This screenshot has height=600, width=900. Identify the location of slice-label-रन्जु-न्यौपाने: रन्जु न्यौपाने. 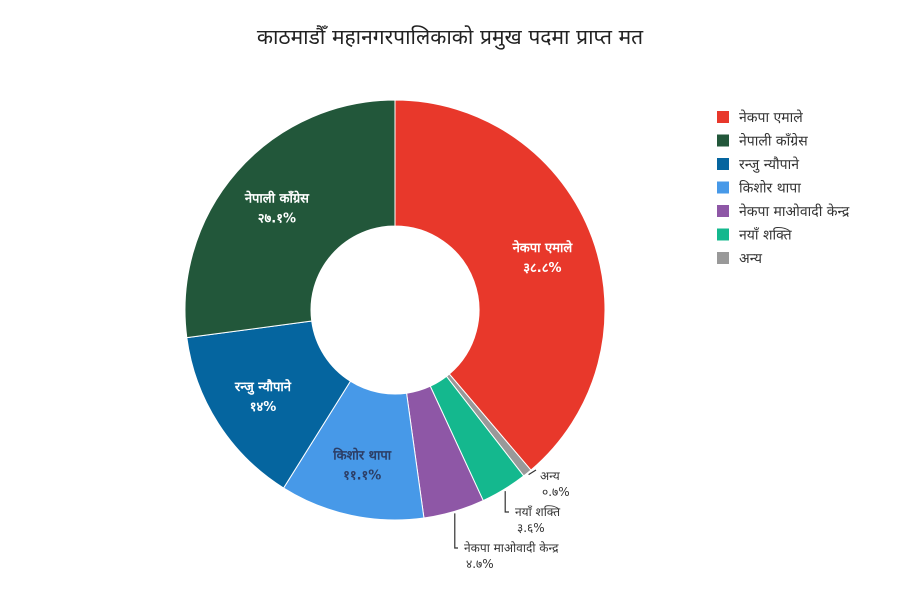
(263, 387).